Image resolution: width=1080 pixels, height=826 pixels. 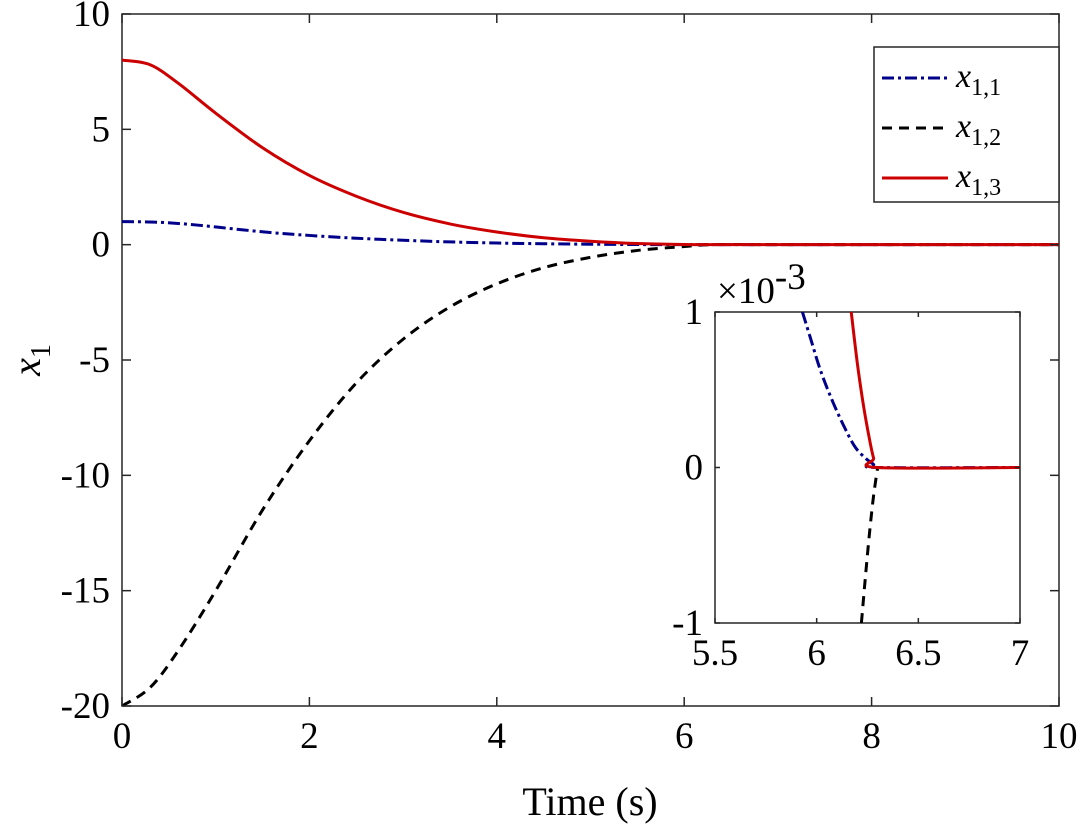 I want to click on inset-x-tick-label: 6.5, so click(x=918, y=653).